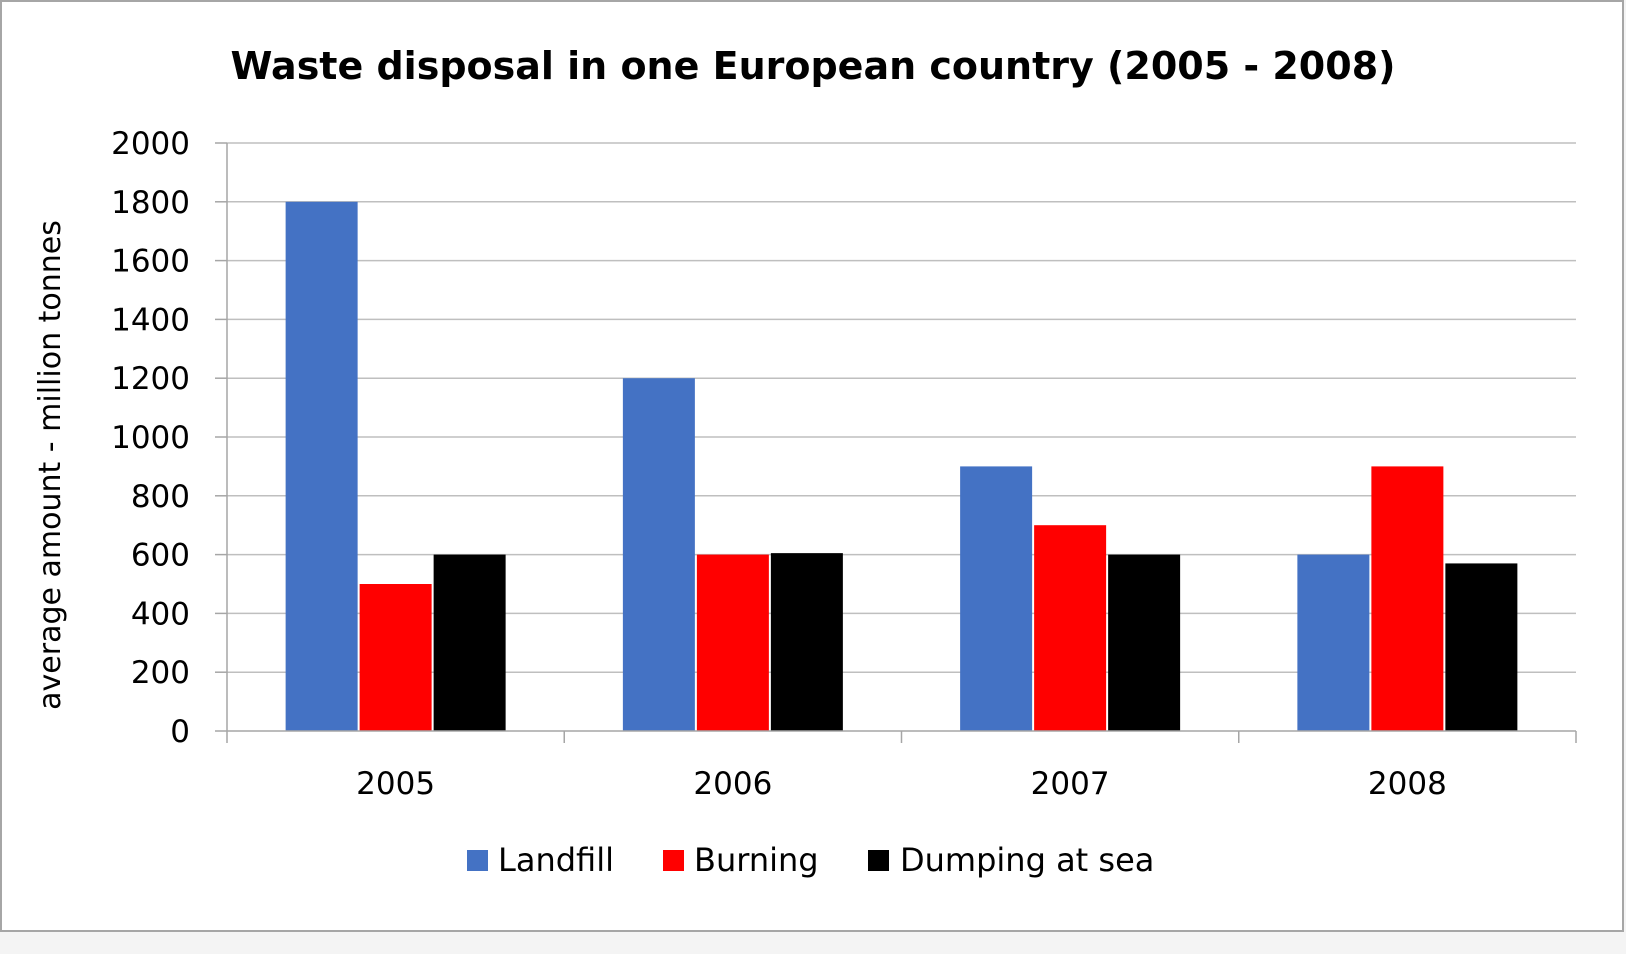 The image size is (1626, 954). I want to click on bar-landfill-2008, so click(1333, 642).